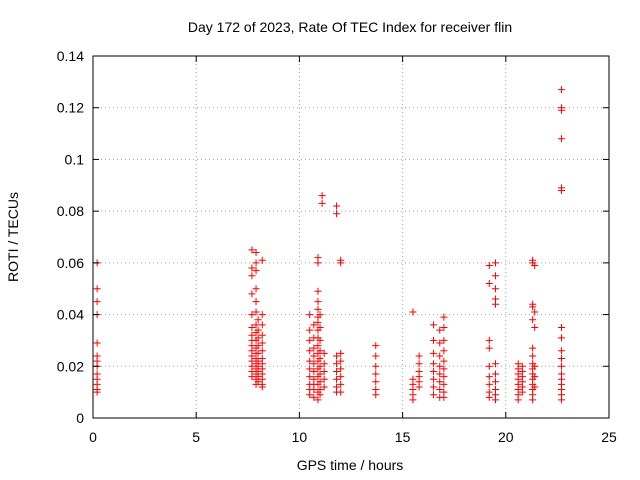  What do you see at coordinates (70, 315) in the screenshot?
I see `y-tick-label: 0.04` at bounding box center [70, 315].